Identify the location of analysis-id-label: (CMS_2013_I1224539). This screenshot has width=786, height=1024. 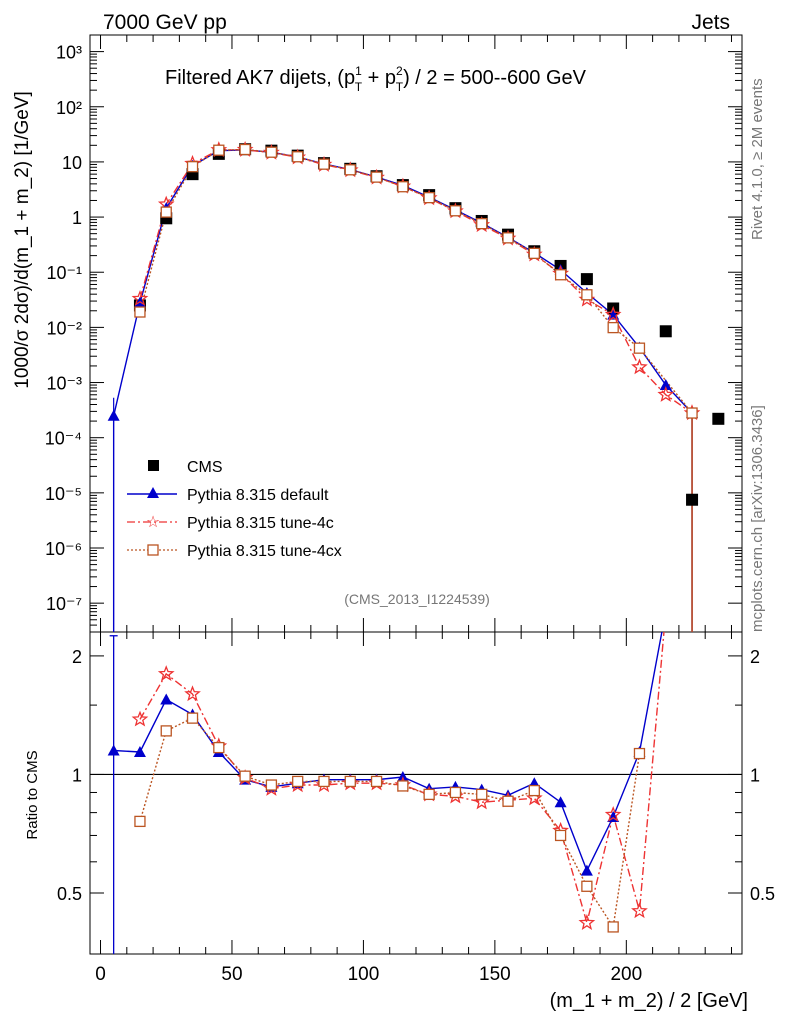
(417, 599).